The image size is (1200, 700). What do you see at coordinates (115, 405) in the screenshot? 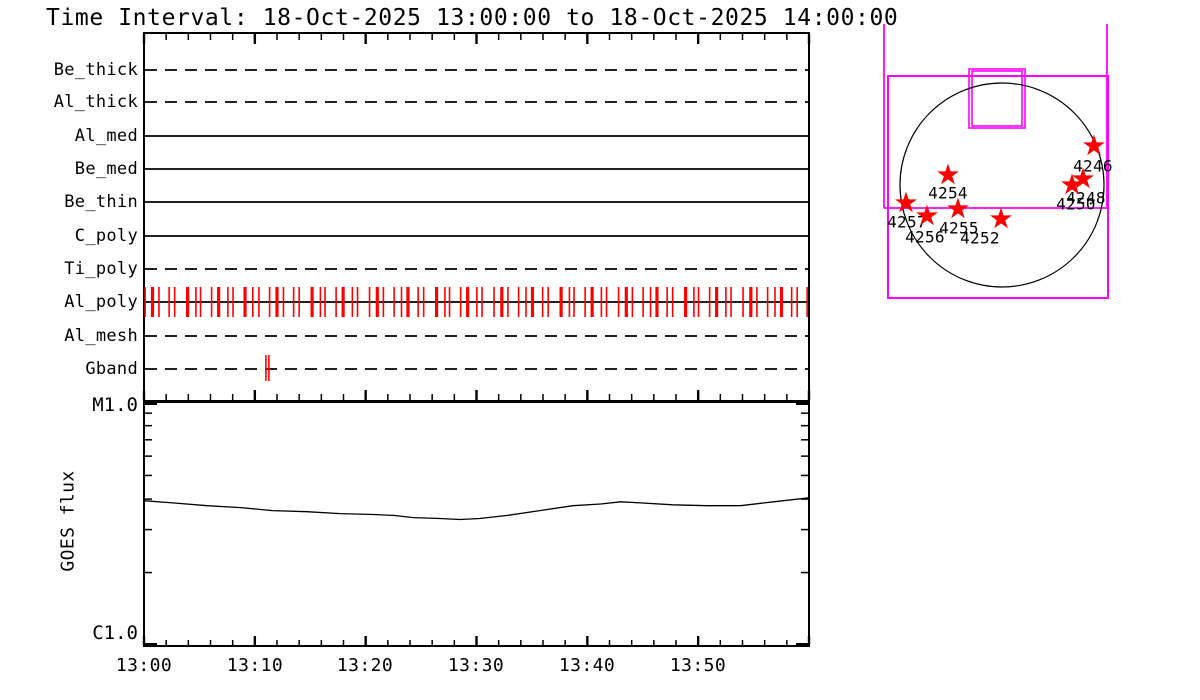
I see `goes-top-tick-label: M1.0` at bounding box center [115, 405].